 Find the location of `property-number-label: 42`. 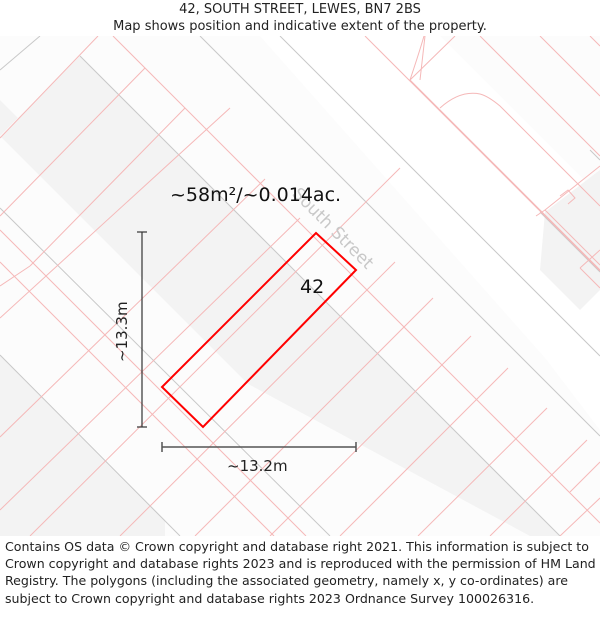

property-number-label: 42 is located at coordinates (312, 287).